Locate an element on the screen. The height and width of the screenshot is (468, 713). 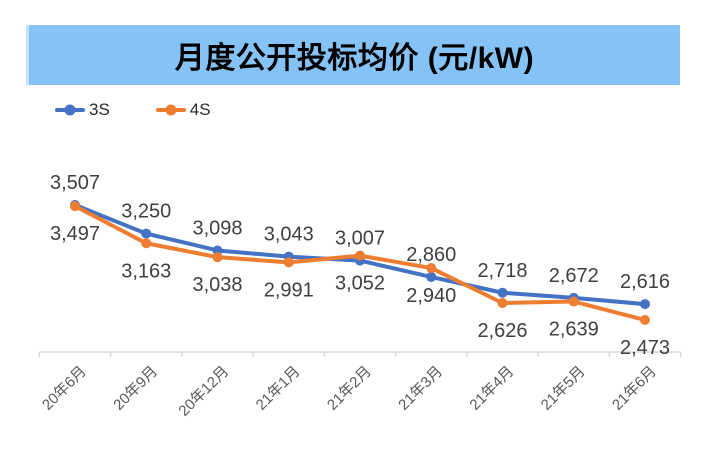
data-label: 2,940 is located at coordinates (431, 296).